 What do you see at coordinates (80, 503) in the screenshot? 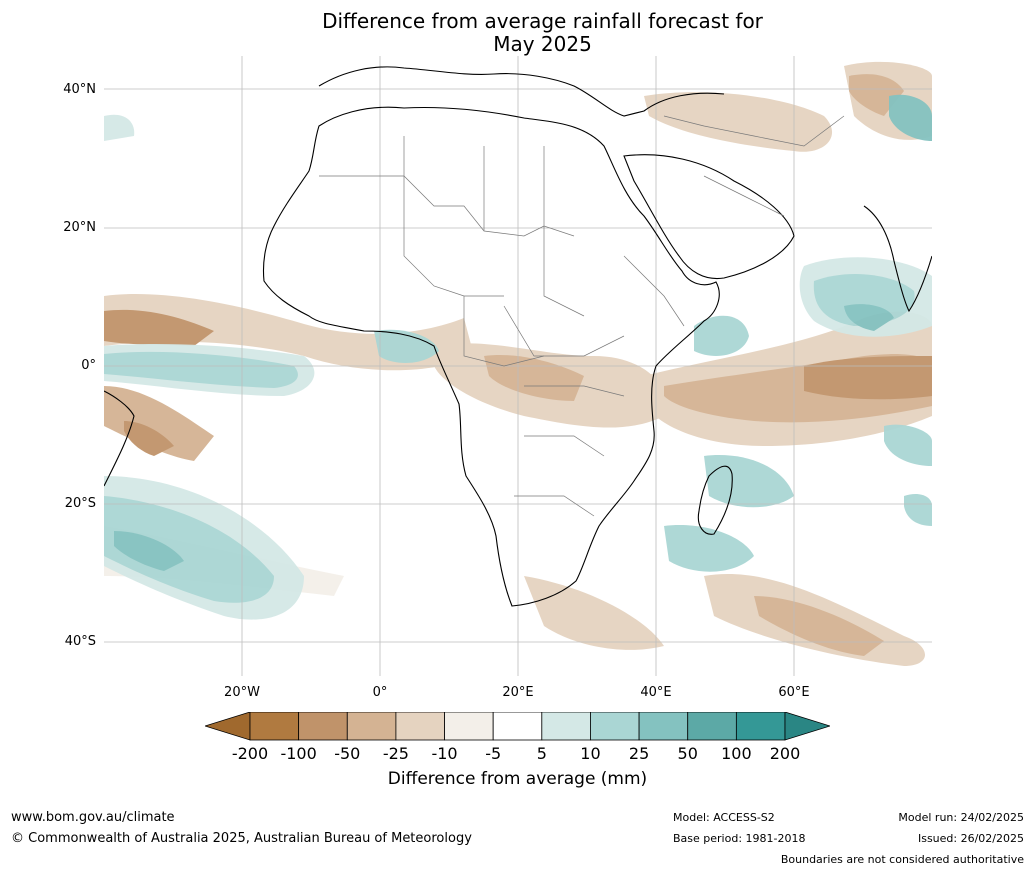
I see `lat-label-20s: 20°S` at bounding box center [80, 503].